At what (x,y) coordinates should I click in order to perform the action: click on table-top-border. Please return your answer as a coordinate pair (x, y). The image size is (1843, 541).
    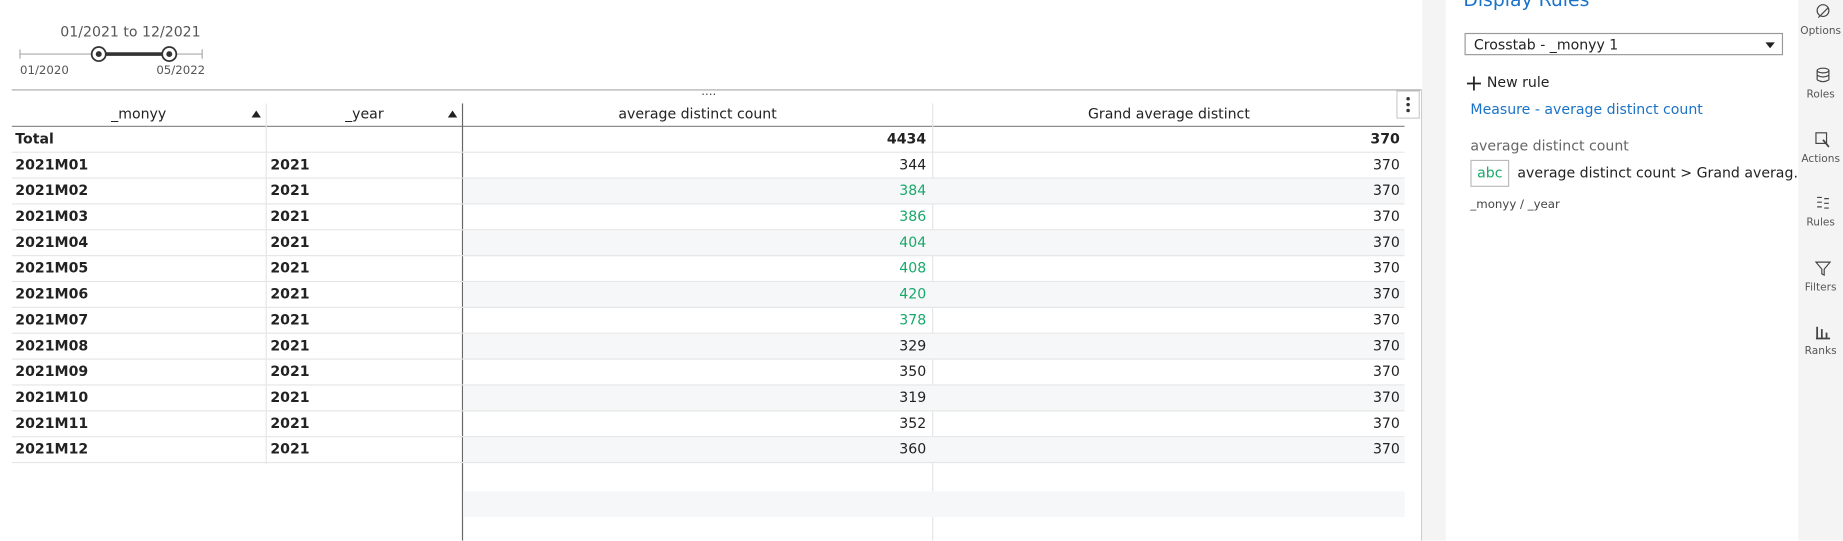
    Looking at the image, I should click on (716, 90).